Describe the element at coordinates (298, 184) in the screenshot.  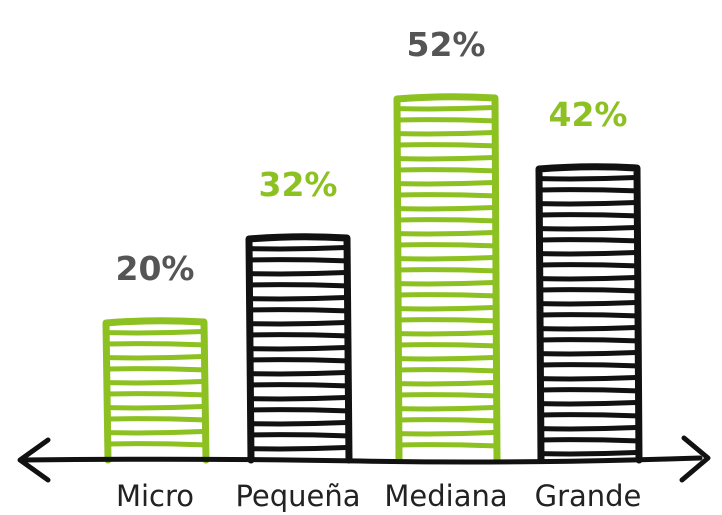
I see `data-label-pequeña: 32%` at that location.